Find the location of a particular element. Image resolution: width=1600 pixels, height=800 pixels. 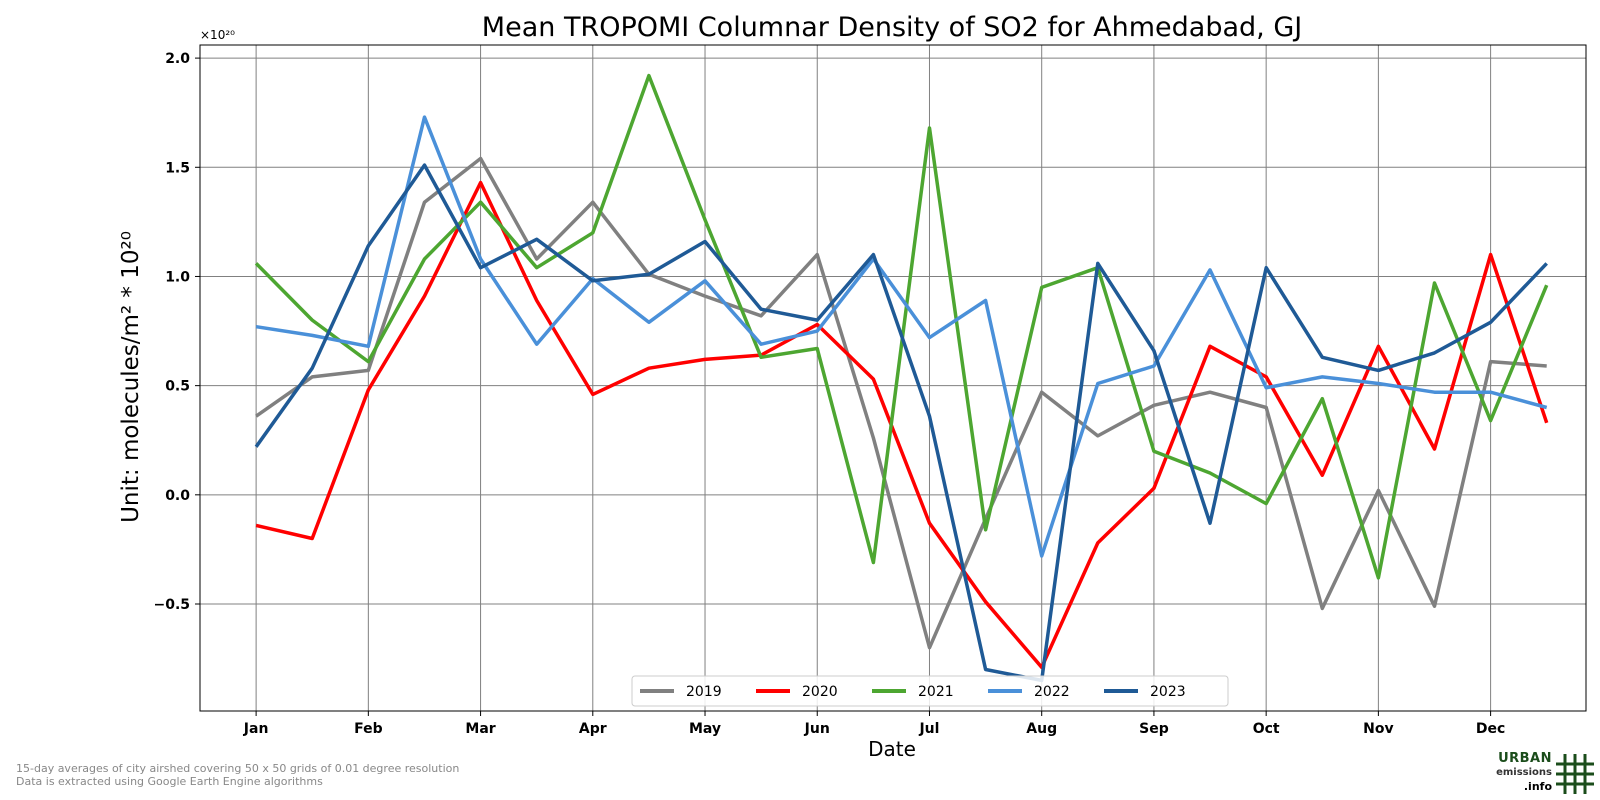

legend-label-2023: 2023 is located at coordinates (1168, 692).